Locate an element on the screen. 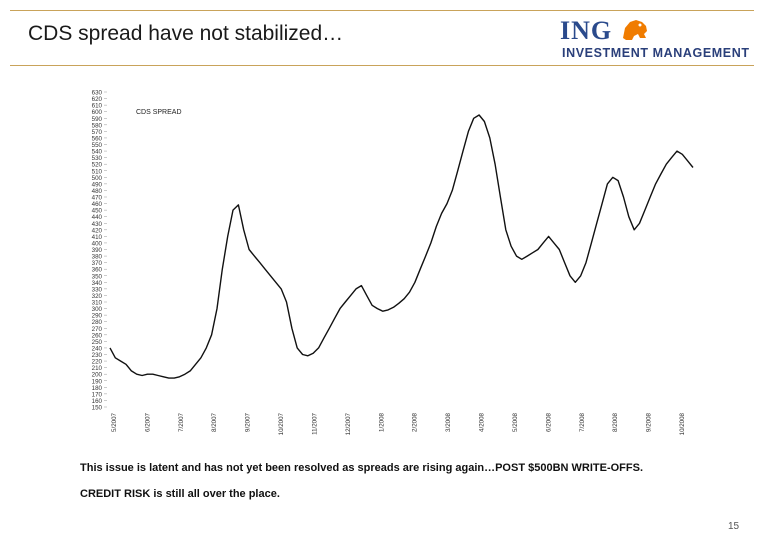 This screenshot has width=780, height=540. company-logo: ING INVESTMENT MANAGEMENT is located at coordinates (655, 39).